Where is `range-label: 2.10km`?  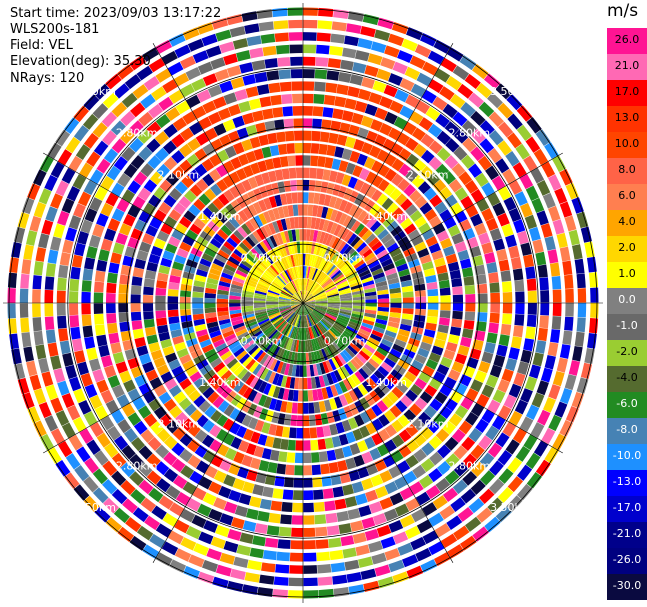 range-label: 2.10km is located at coordinates (428, 174).